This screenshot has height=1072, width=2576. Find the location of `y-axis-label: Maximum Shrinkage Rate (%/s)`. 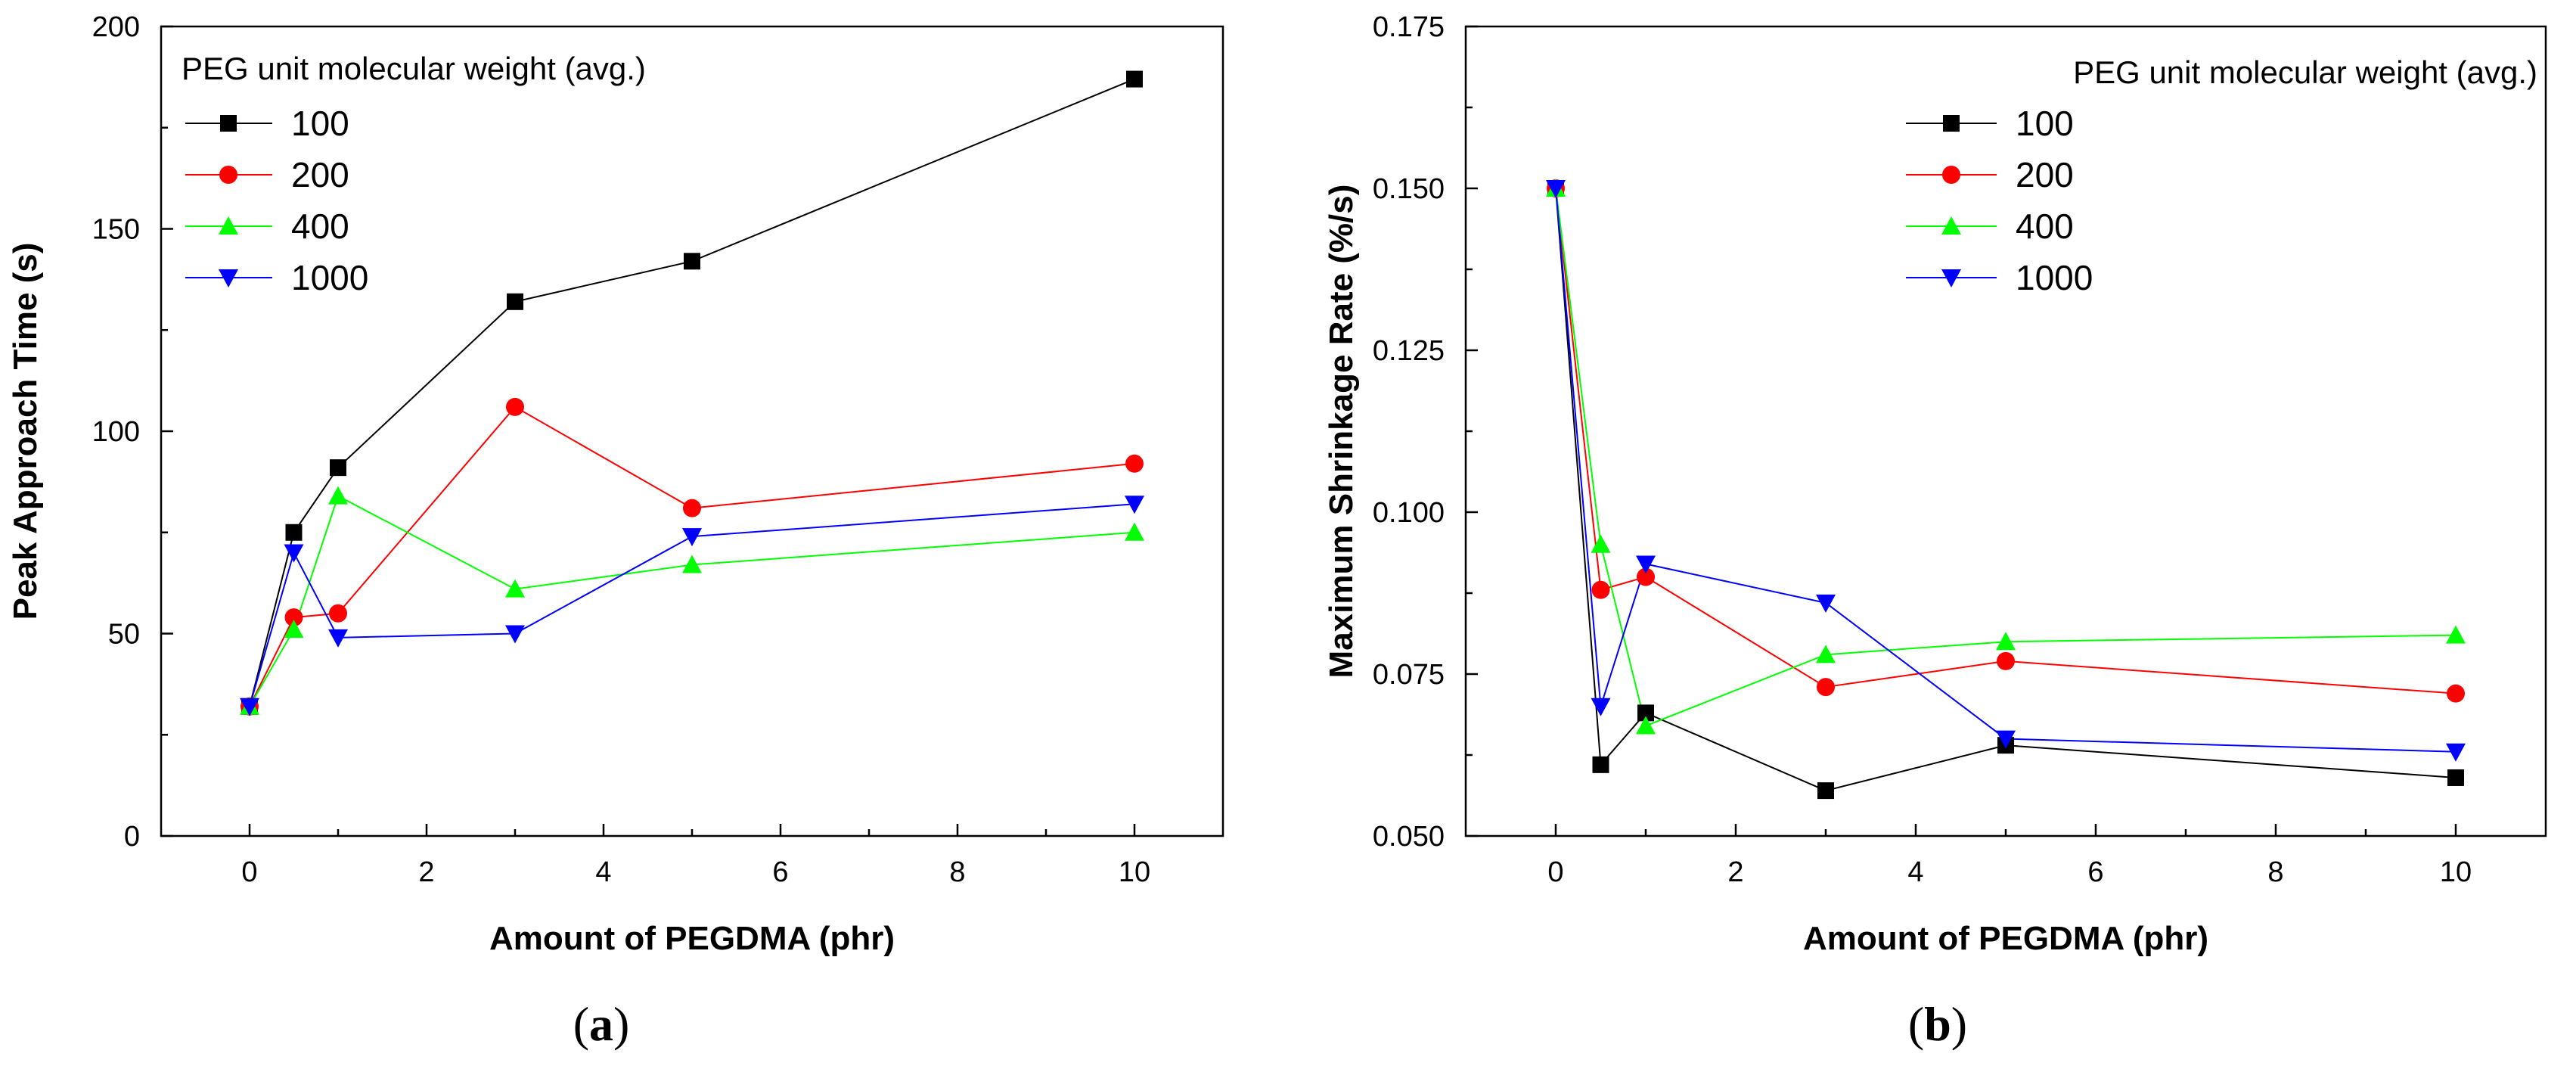

y-axis-label: Maximum Shrinkage Rate (%/s) is located at coordinates (1341, 432).